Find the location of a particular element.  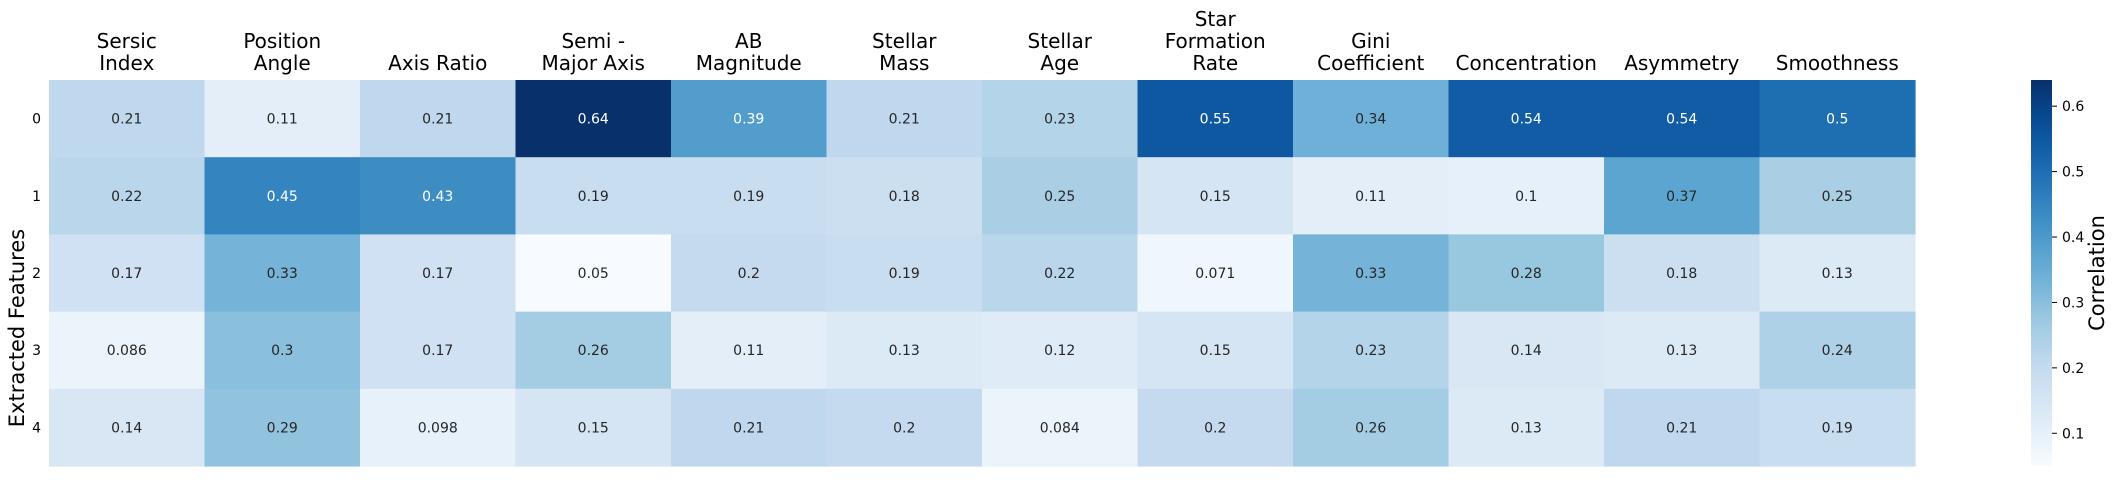

x-tick-label: Stellar Mass is located at coordinates (904, 52).